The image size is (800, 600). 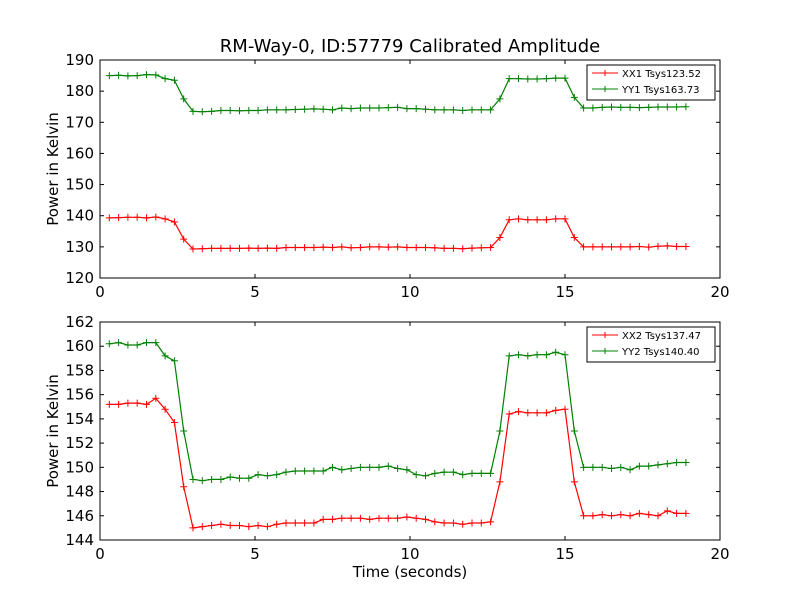 I want to click on top-legend-label-xx1: XX1 Tsys123.52, so click(x=661, y=74).